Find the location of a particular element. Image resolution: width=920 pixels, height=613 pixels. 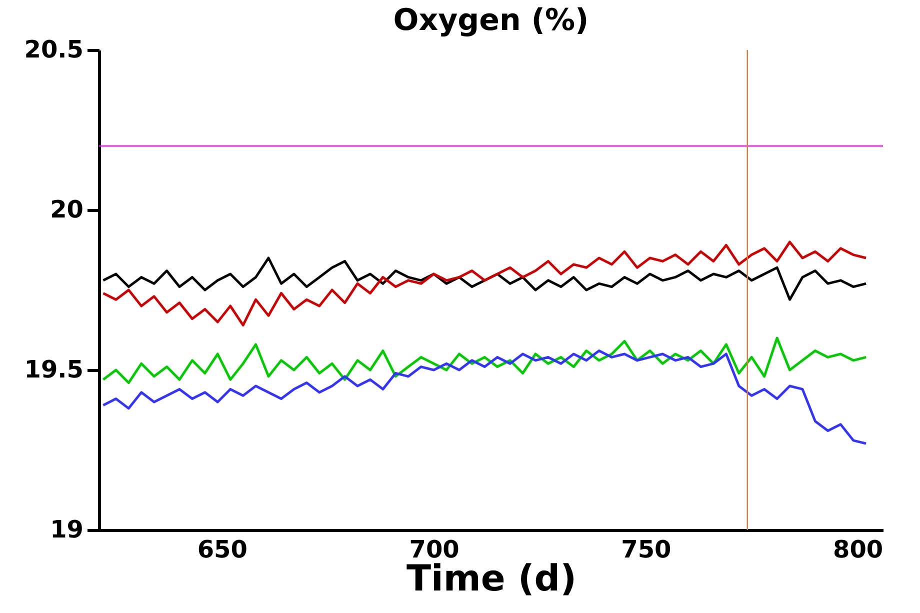

x-tick-label: 800 is located at coordinates (858, 550).